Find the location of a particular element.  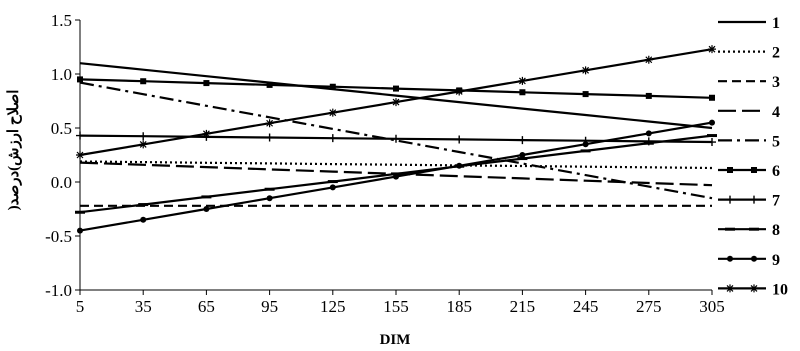

legend-7-label: 7 is located at coordinates (776, 201).